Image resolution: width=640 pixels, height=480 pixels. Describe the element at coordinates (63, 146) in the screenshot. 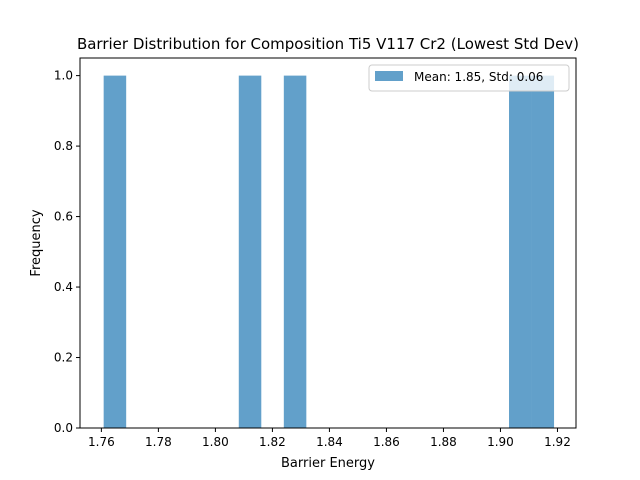

I see `y-tick-label-4: 0.8` at that location.